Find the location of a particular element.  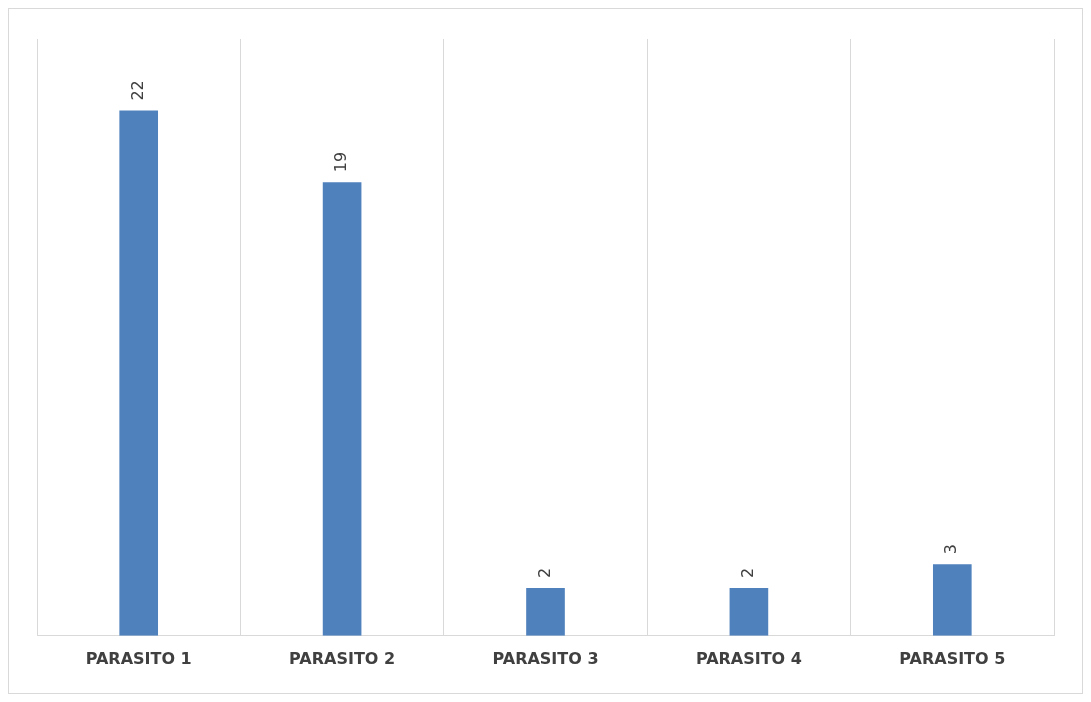

x-tick-label: PARASITO 2 is located at coordinates (342, 658).